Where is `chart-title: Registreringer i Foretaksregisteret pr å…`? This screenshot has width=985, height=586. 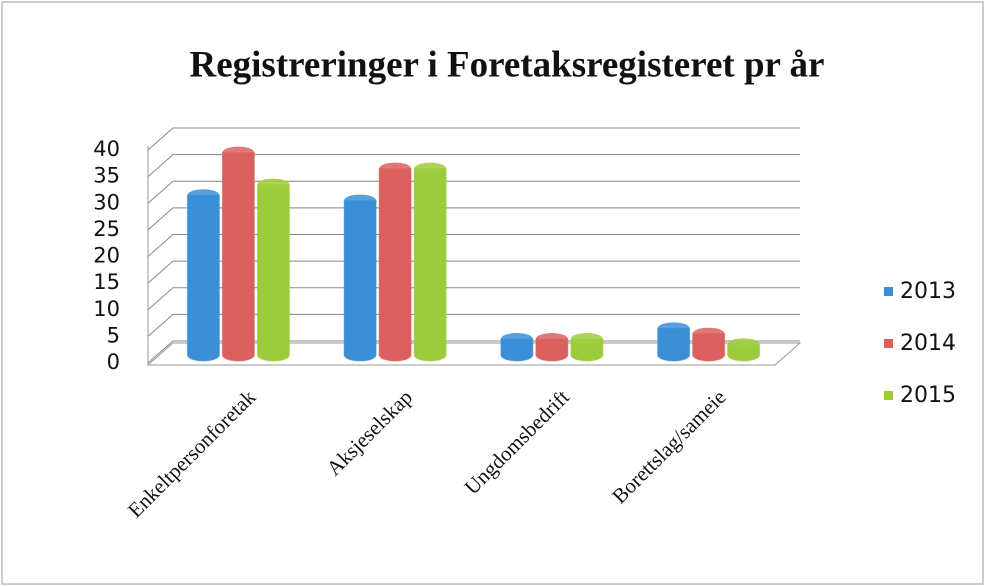 chart-title: Registreringer i Foretaksregisteret pr å… is located at coordinates (507, 64).